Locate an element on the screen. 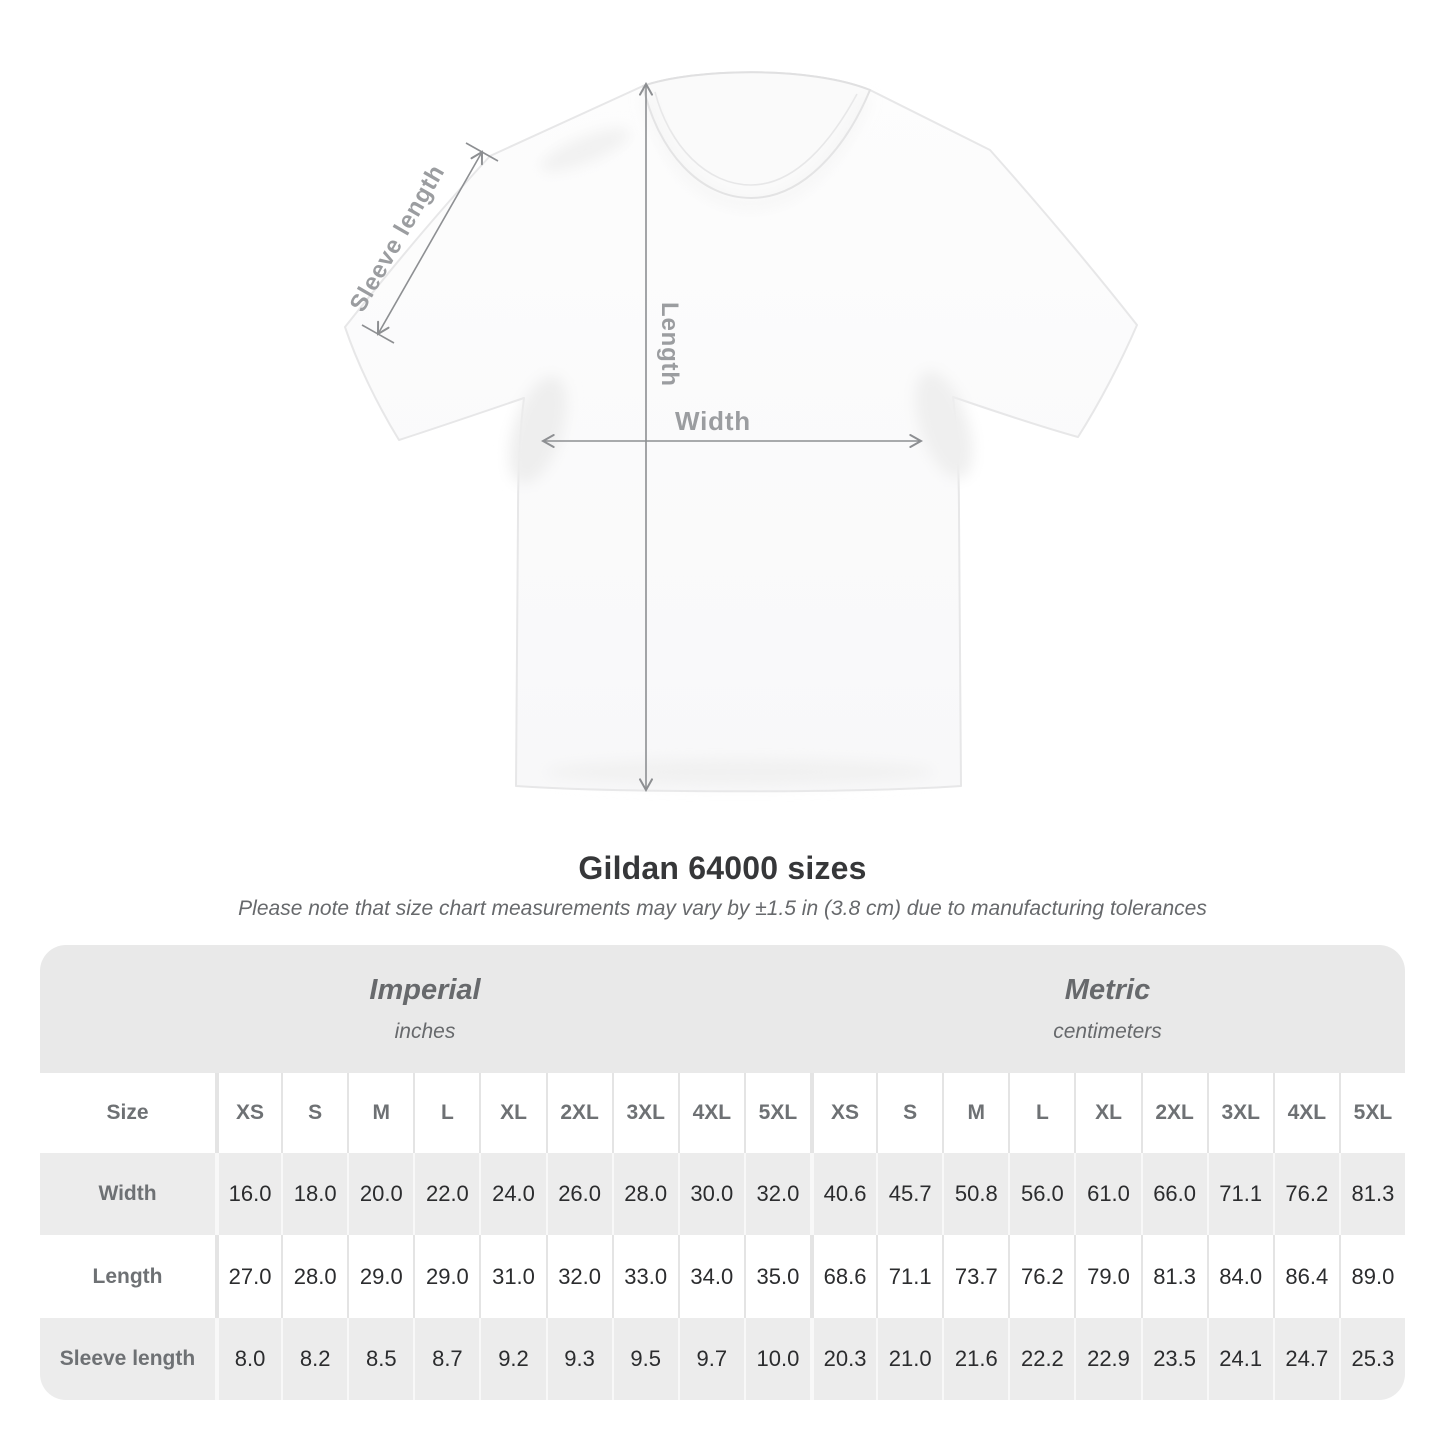  value-cell: 35.0 is located at coordinates (776, 1276).